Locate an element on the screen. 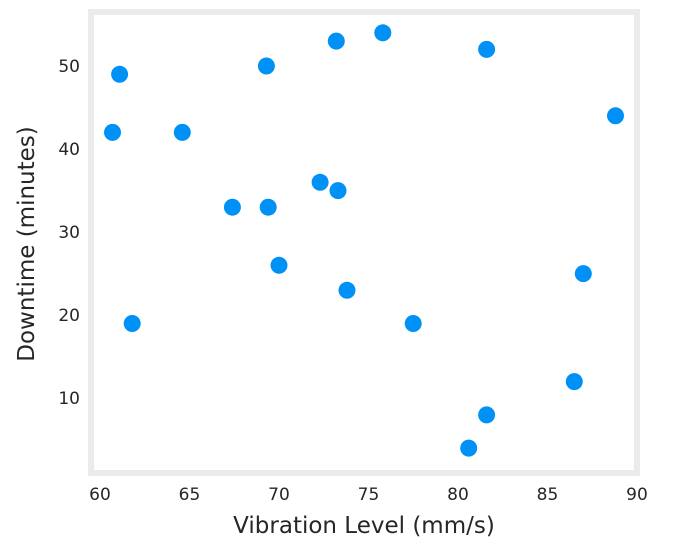 The height and width of the screenshot is (550, 674). y-axis-ticks: 10 20 30 40 50 is located at coordinates (69, 233).